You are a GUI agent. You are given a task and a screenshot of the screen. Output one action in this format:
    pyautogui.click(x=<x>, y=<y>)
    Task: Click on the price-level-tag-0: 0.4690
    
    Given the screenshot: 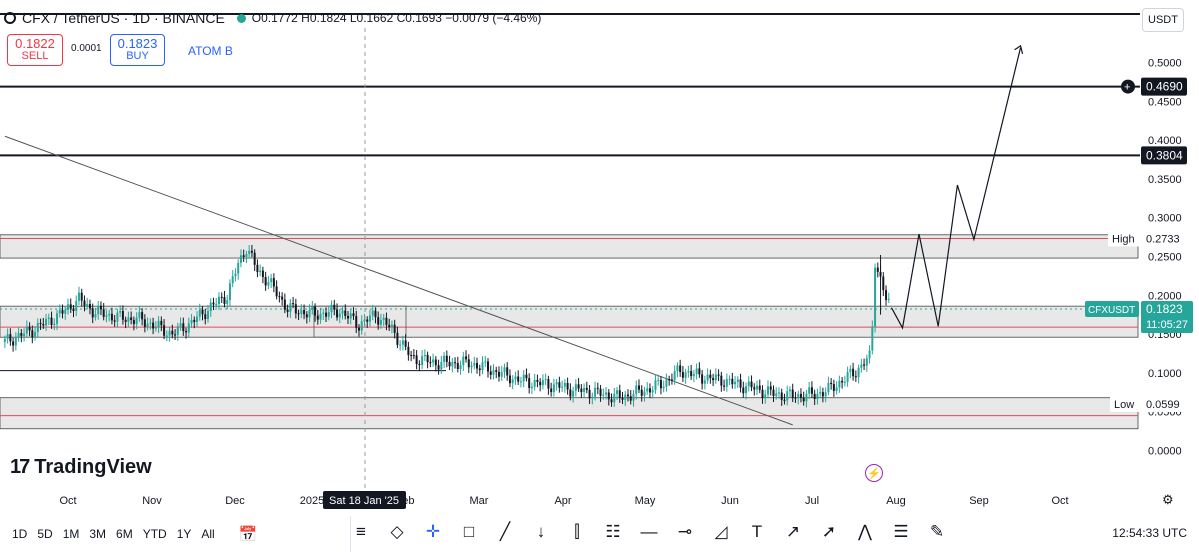 What is the action you would take?
    pyautogui.click(x=1164, y=87)
    